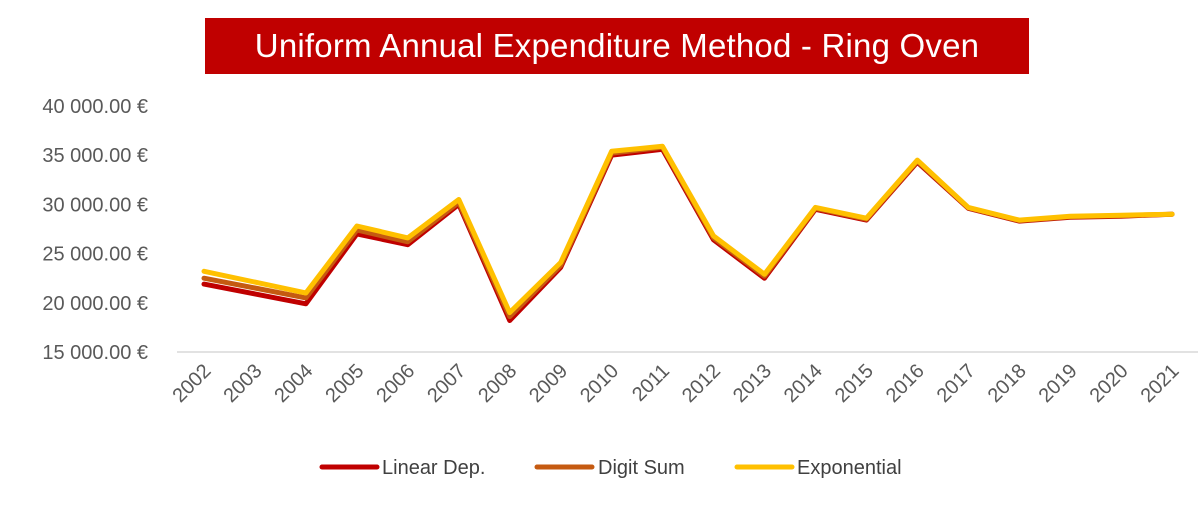 The height and width of the screenshot is (513, 1200). Describe the element at coordinates (854, 383) in the screenshot. I see `x-tick-label: 2015` at that location.